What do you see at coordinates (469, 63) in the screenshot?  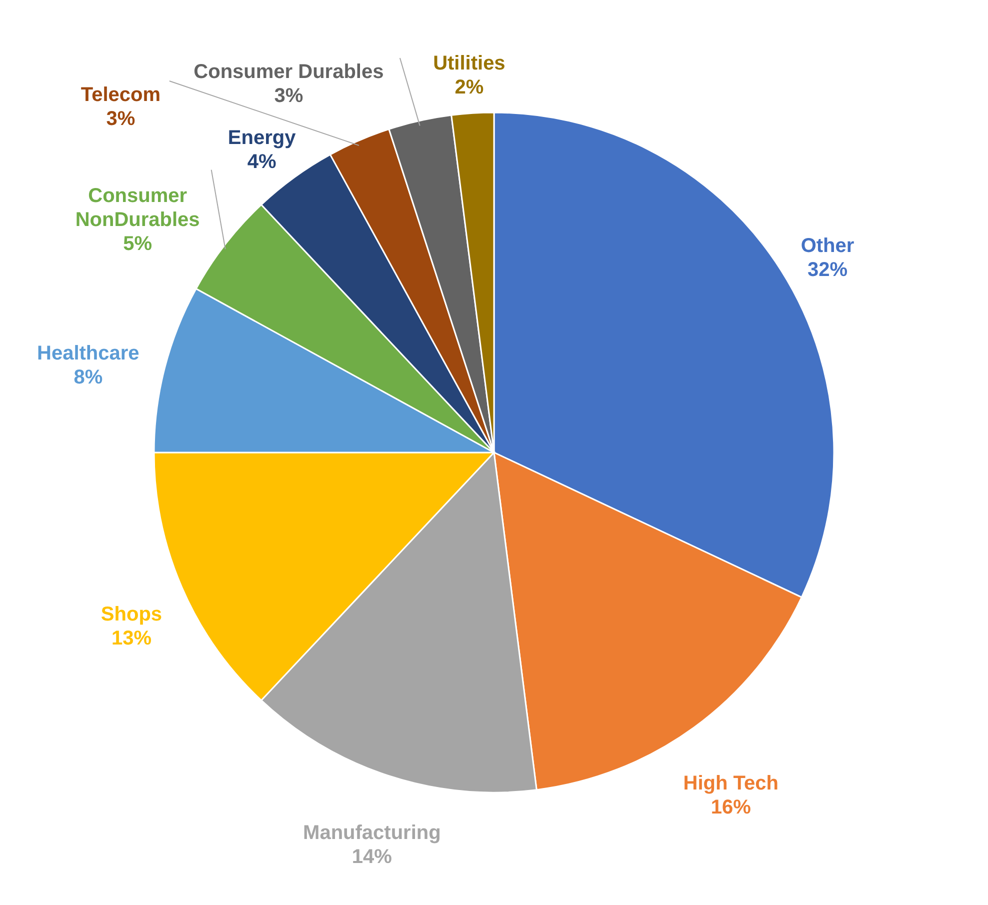 I see `slice-label: Utilities` at bounding box center [469, 63].